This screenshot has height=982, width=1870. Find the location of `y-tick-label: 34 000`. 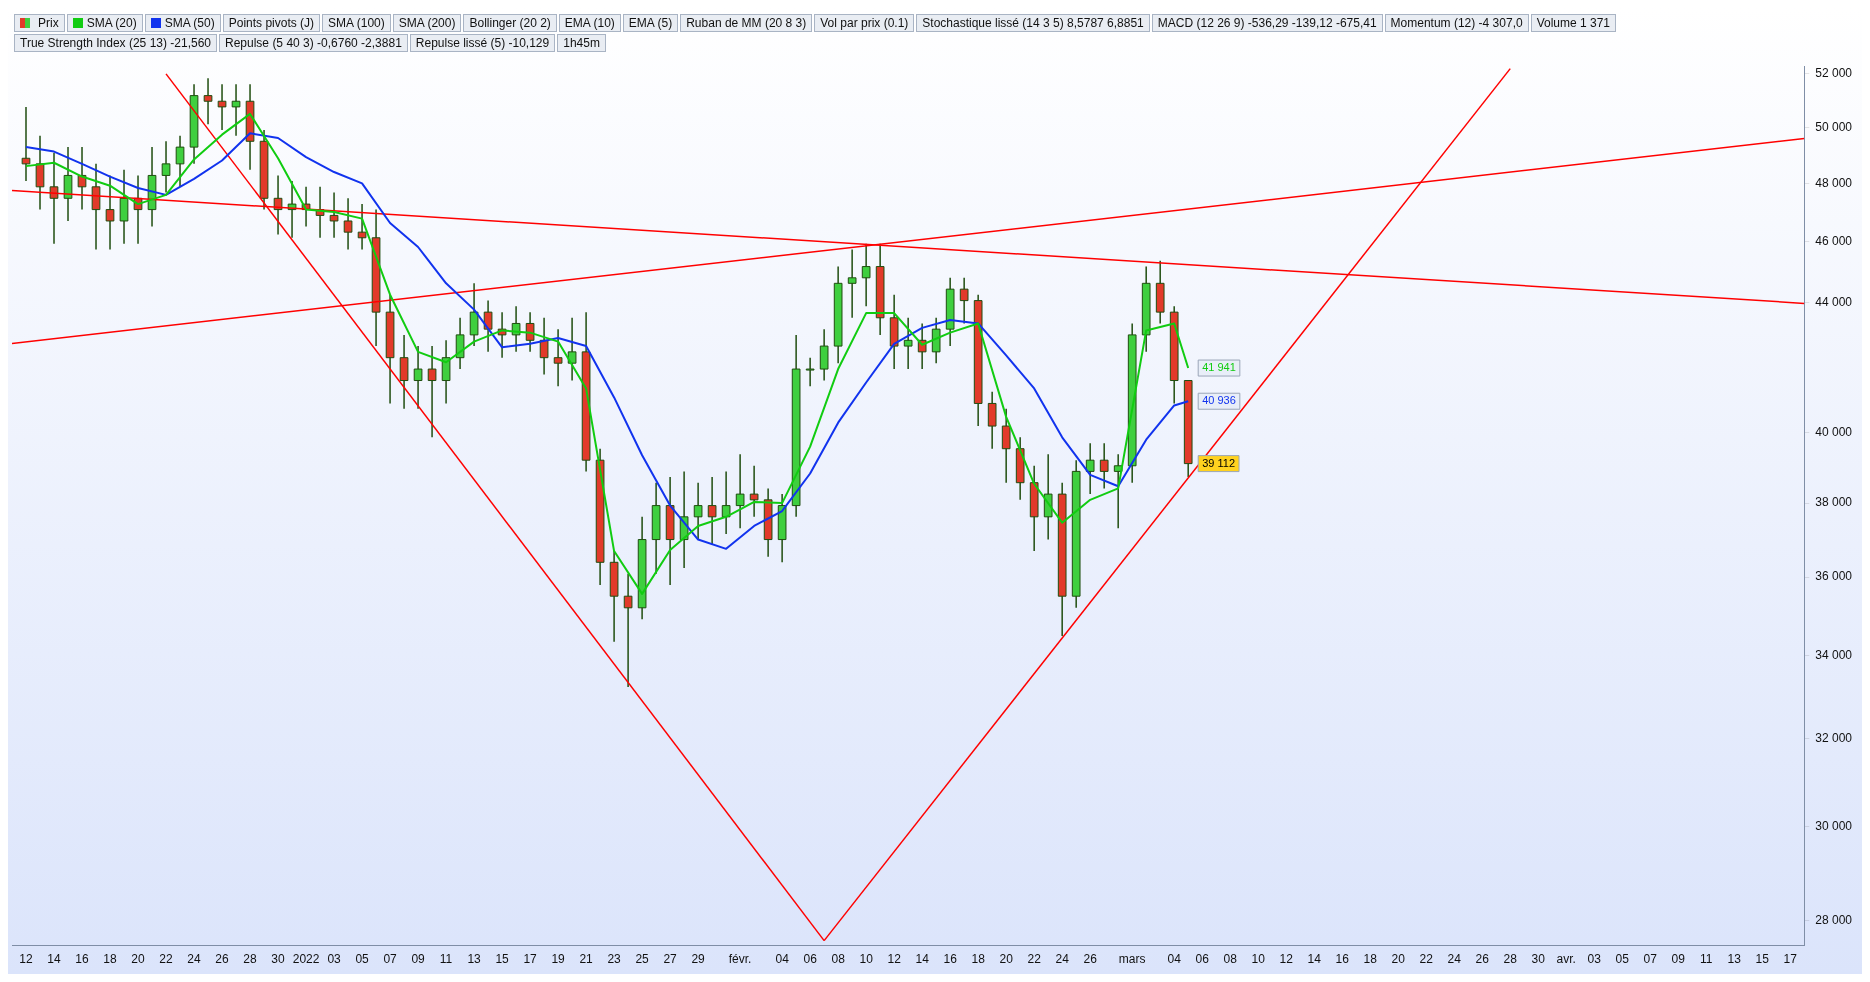

y-tick-label: 34 000 is located at coordinates (1834, 654).